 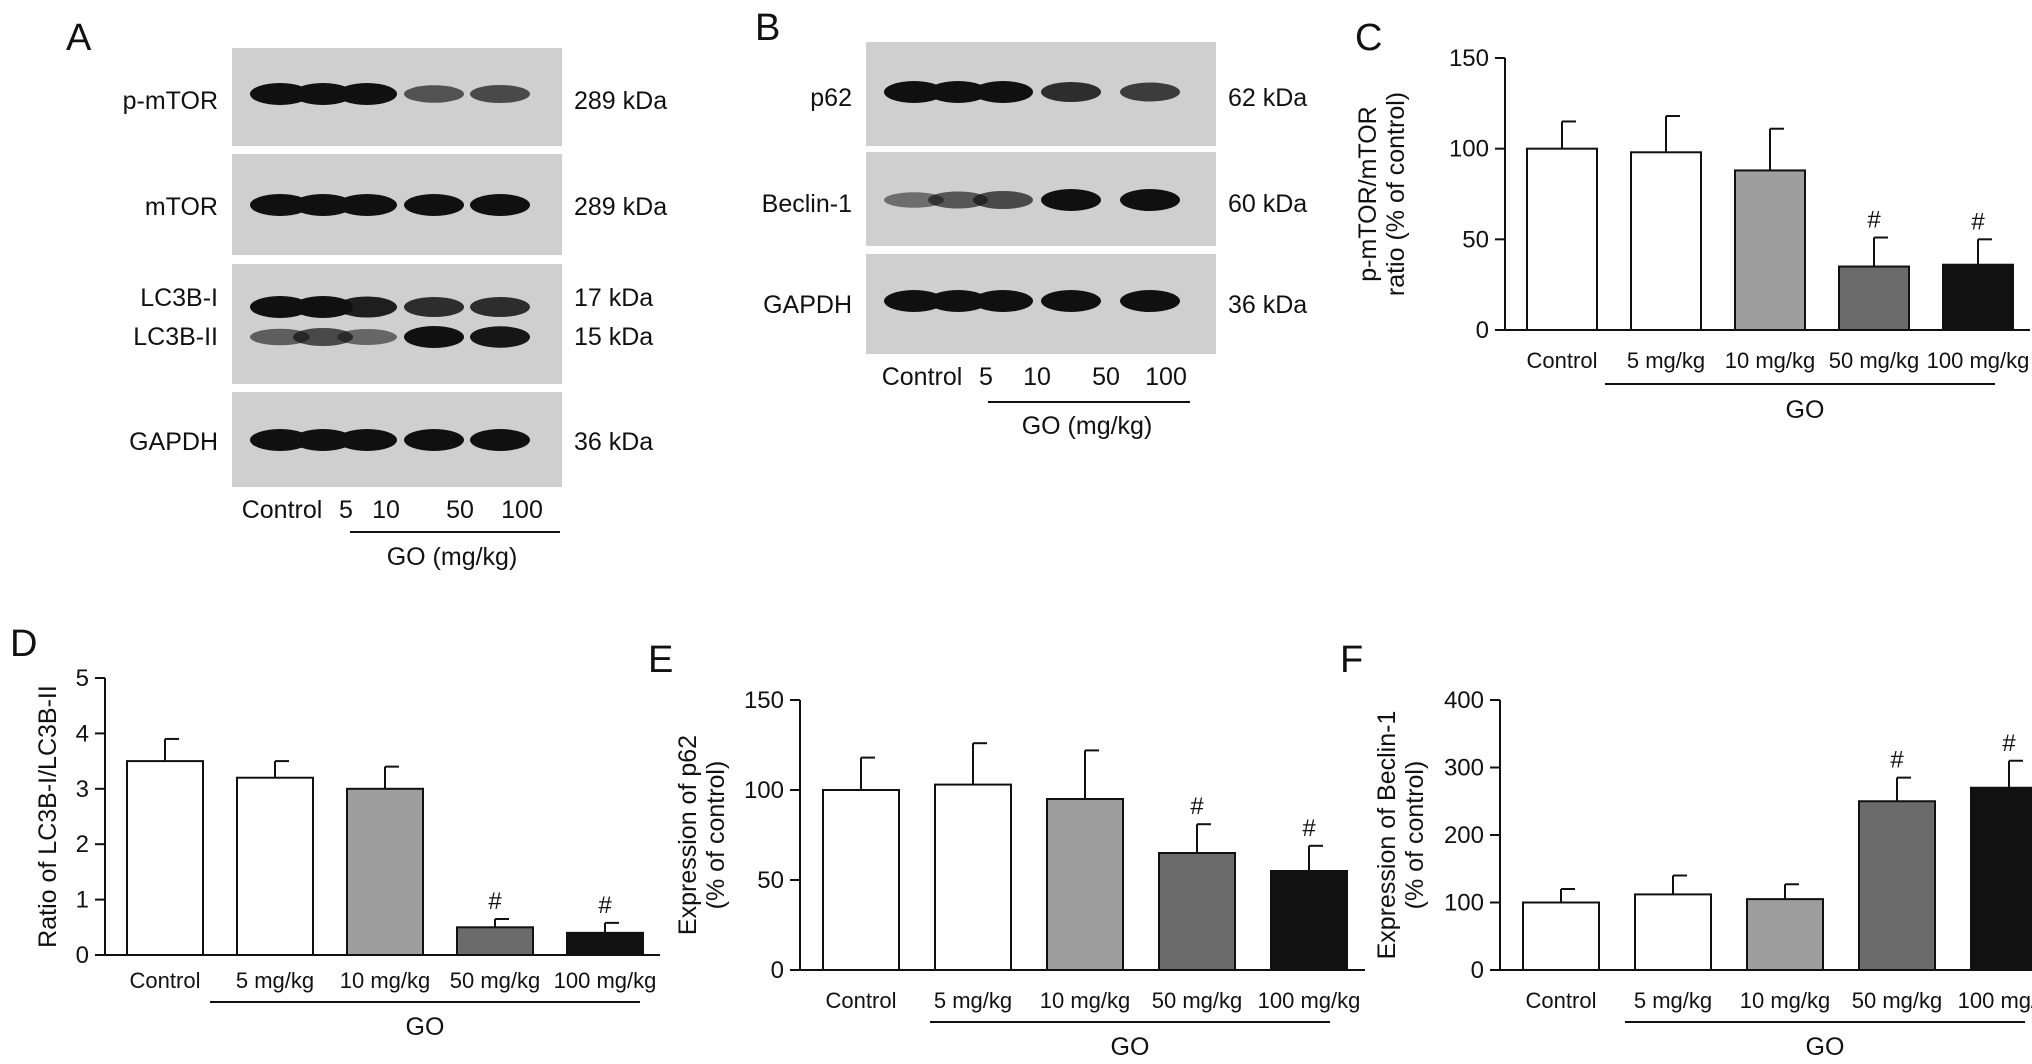 I want to click on molecular-weight-label: 17 kDa, so click(x=613, y=298).